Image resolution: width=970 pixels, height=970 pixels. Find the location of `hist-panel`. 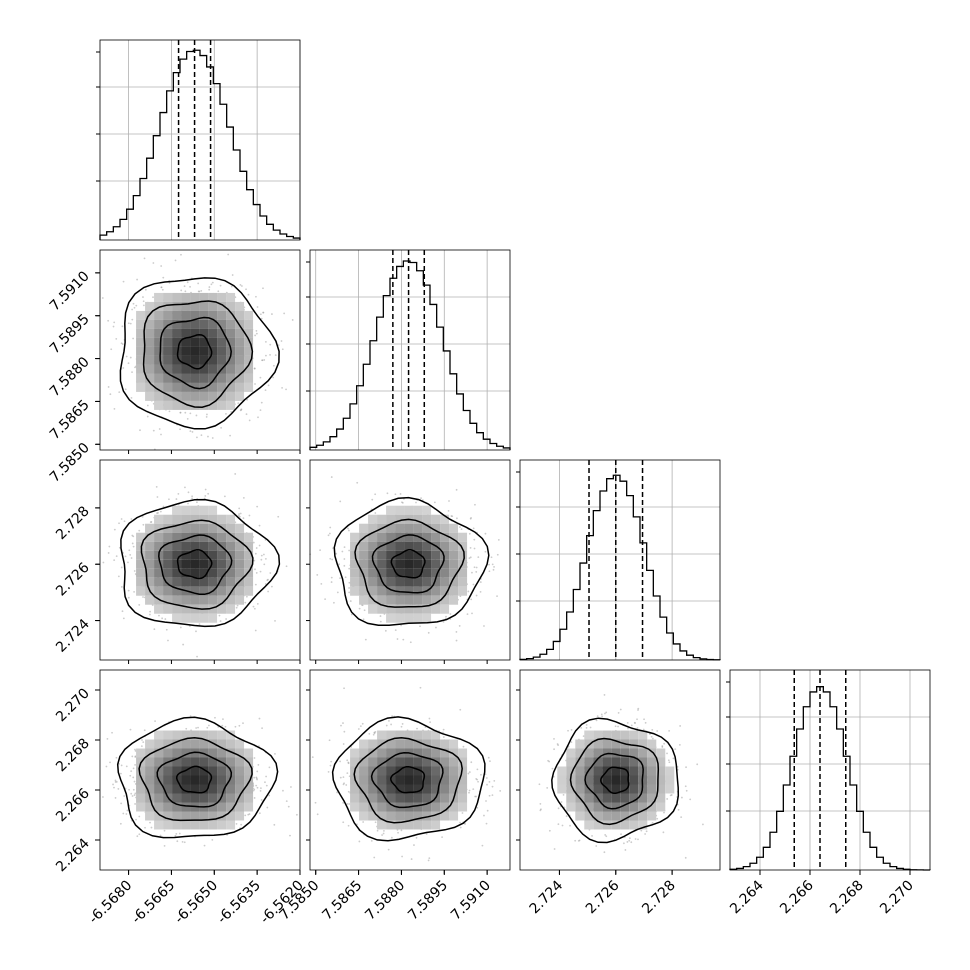

hist-panel is located at coordinates (198, 140).